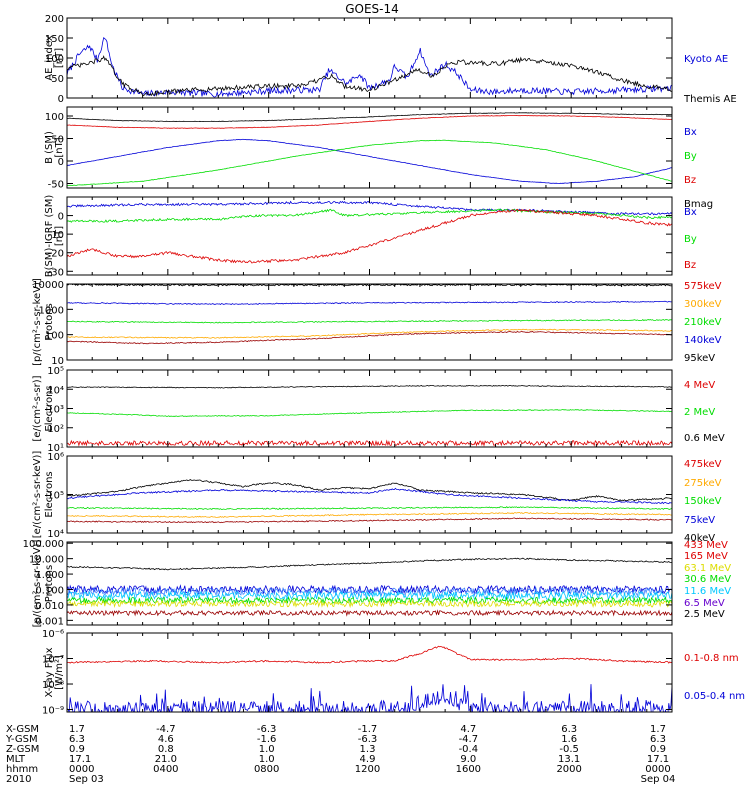 This screenshot has height=800, width=750. I want to click on panel-2: -50 0 50 100 B (SM) [nT] Bx By Bz Bmag, so click(378, 158).